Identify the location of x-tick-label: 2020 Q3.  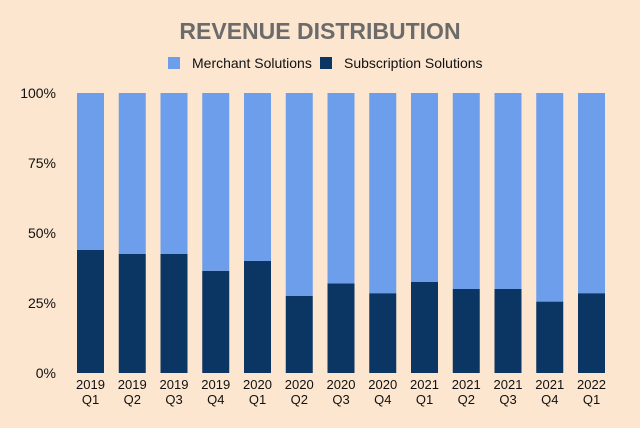
(341, 392).